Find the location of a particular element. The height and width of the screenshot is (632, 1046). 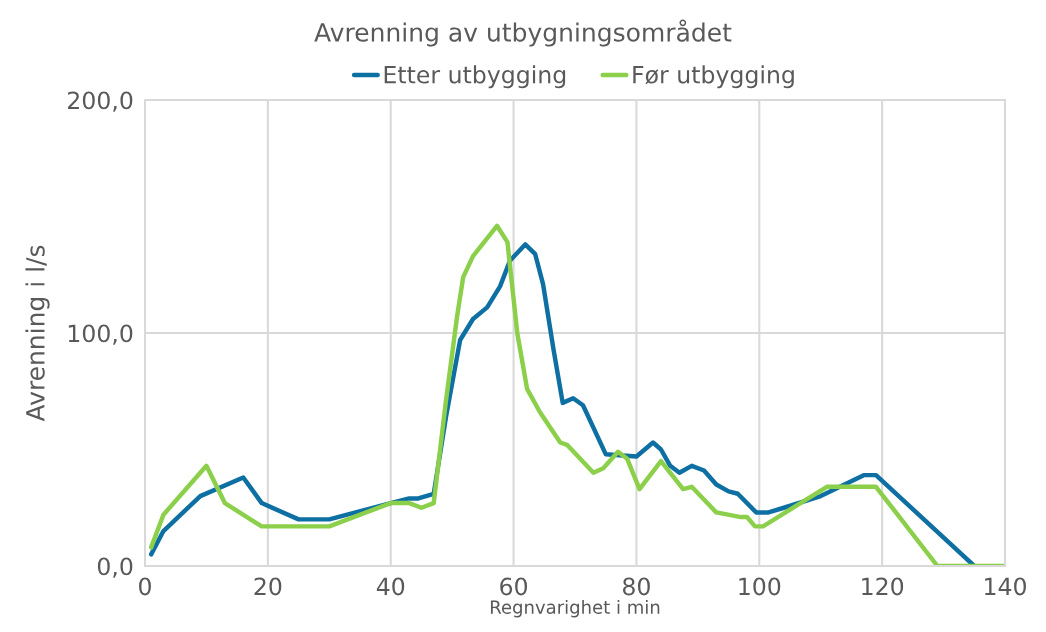

y-tick-label: 100,0 is located at coordinates (100, 334).